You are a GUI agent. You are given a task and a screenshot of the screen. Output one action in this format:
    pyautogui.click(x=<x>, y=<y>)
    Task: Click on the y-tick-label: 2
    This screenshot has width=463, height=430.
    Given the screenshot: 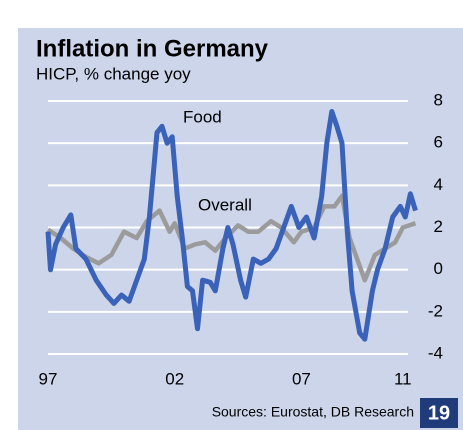 What is the action you would take?
    pyautogui.click(x=438, y=226)
    